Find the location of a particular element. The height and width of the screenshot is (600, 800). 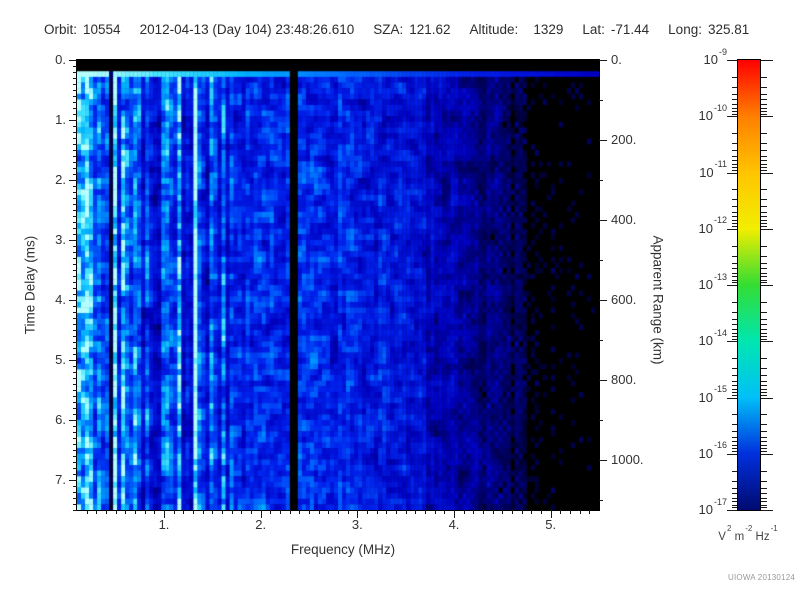

tick-label: 800. is located at coordinates (624, 379).